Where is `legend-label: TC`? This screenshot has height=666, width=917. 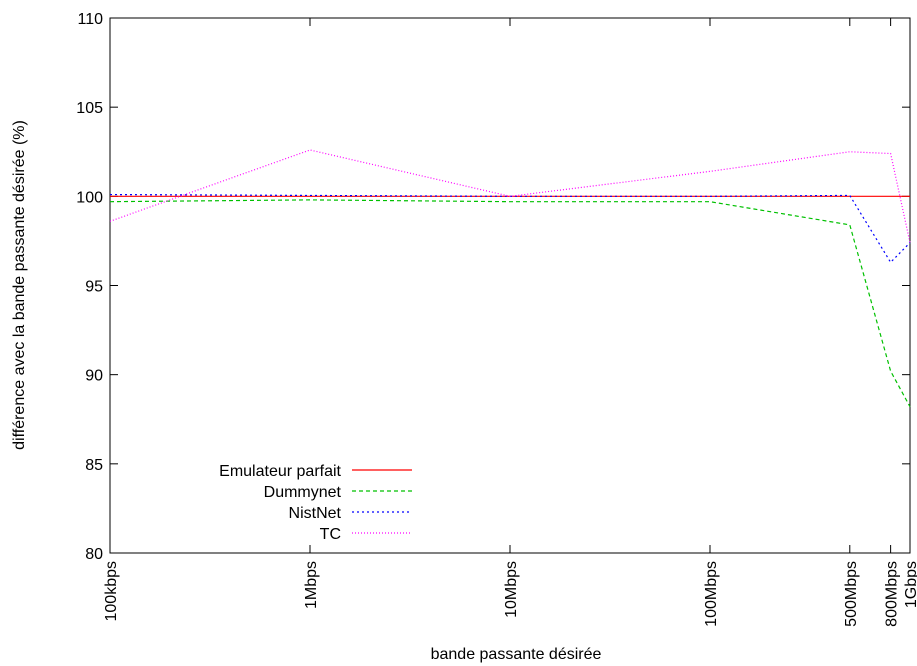 legend-label: TC is located at coordinates (330, 534).